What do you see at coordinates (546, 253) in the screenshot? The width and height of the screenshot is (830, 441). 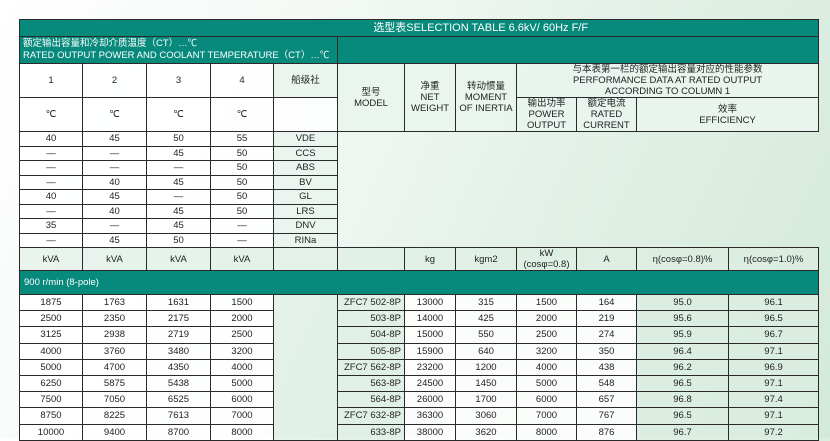 I see `unit-kw-label: kW` at bounding box center [546, 253].